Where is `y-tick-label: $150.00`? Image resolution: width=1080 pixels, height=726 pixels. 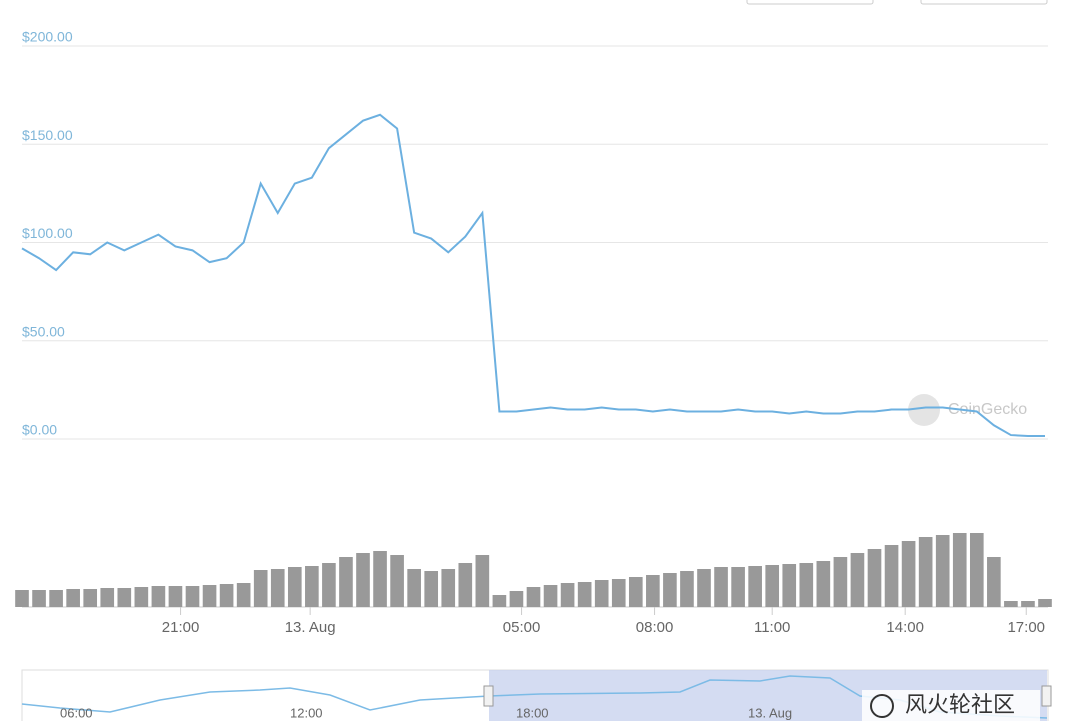
y-tick-label: $150.00 is located at coordinates (47, 135).